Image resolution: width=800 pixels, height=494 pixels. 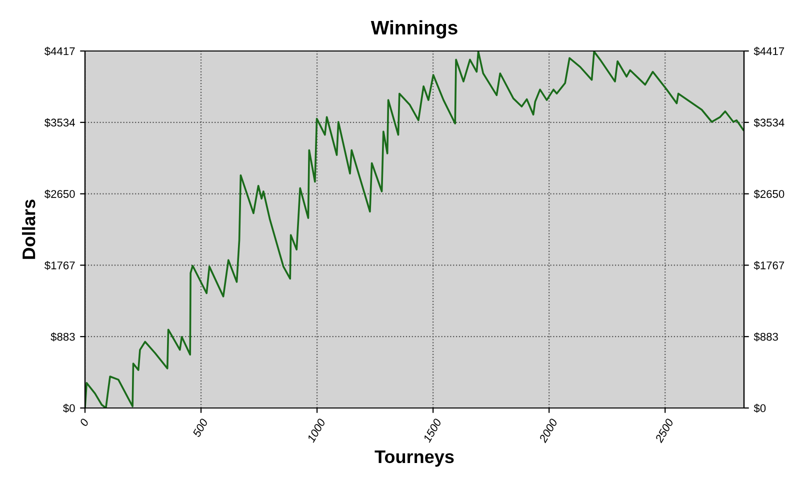 I want to click on chart-title: Winnings, so click(x=414, y=29).